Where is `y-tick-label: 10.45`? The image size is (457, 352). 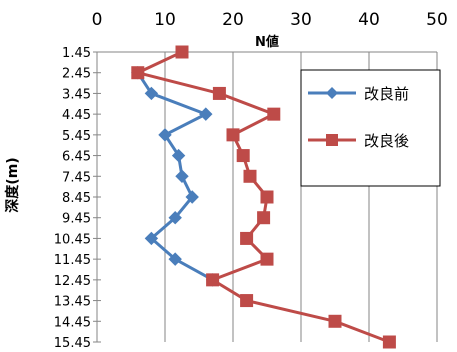 y-tick-label: 10.45 is located at coordinates (72, 239).